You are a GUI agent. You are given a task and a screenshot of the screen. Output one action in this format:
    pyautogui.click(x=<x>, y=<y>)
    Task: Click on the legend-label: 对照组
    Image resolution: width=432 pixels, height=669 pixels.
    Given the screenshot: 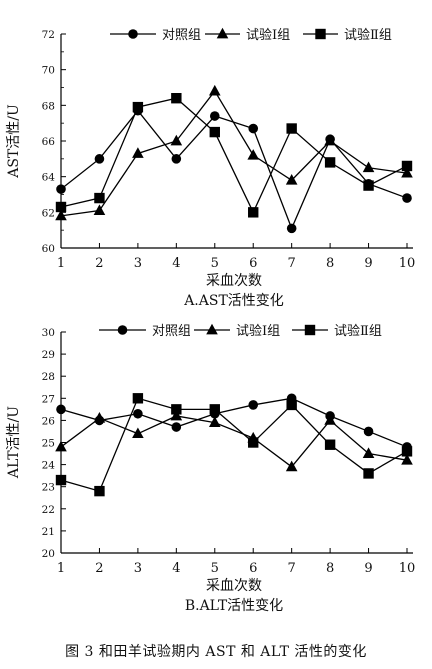 What is the action you would take?
    pyautogui.click(x=171, y=331)
    